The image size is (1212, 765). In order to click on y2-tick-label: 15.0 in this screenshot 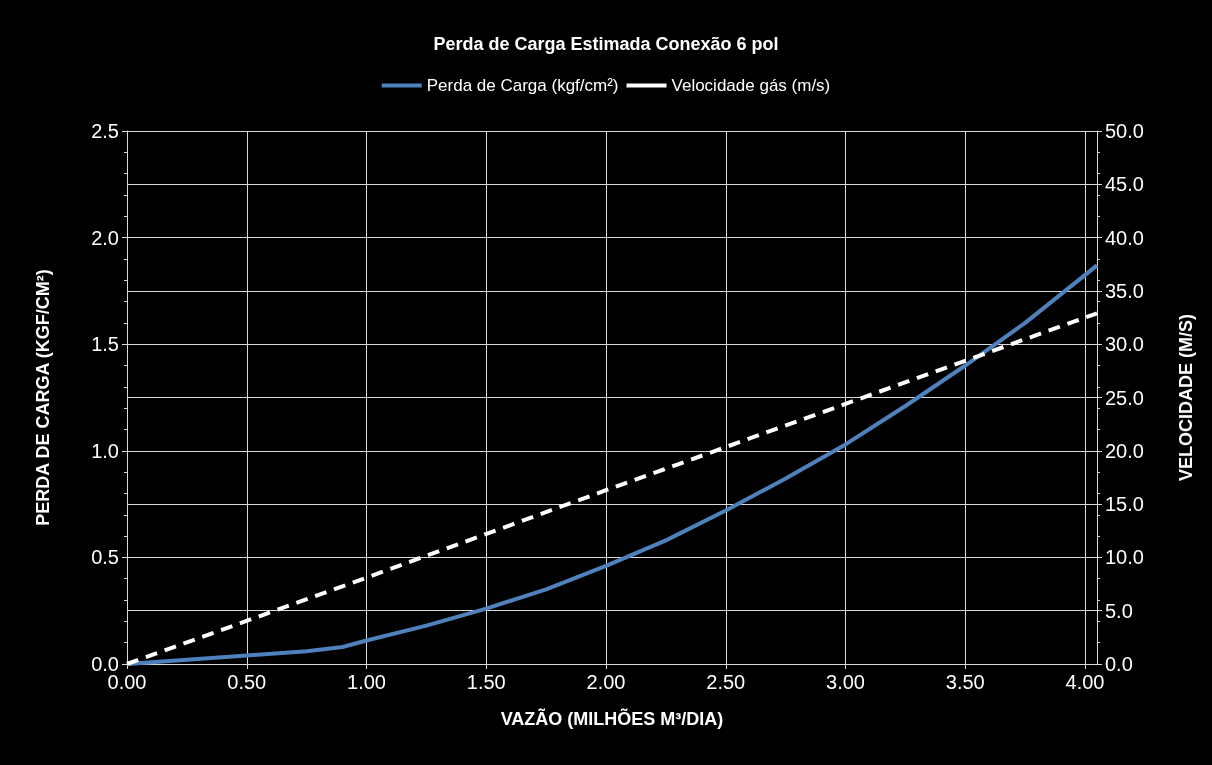, I will do `click(1124, 504)`.